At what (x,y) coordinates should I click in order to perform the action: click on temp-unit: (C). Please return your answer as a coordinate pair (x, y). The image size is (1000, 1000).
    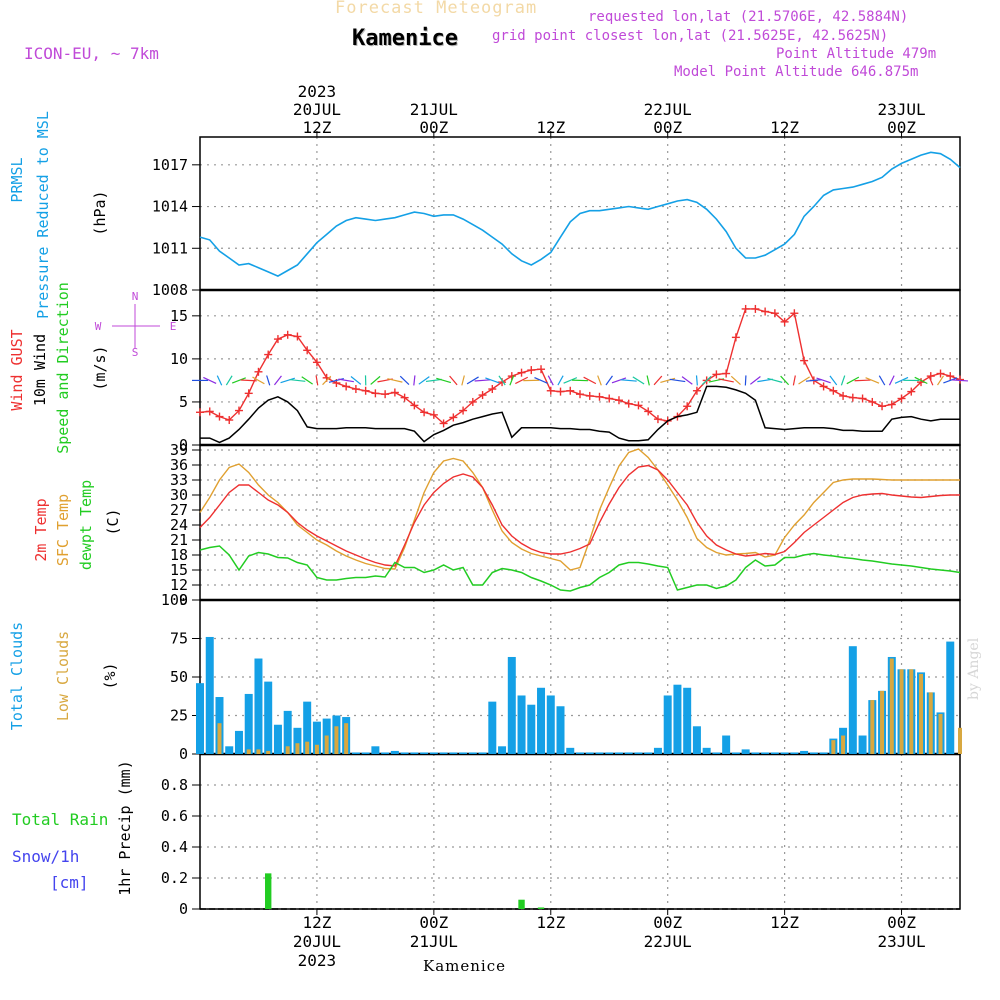
    Looking at the image, I should click on (113, 521).